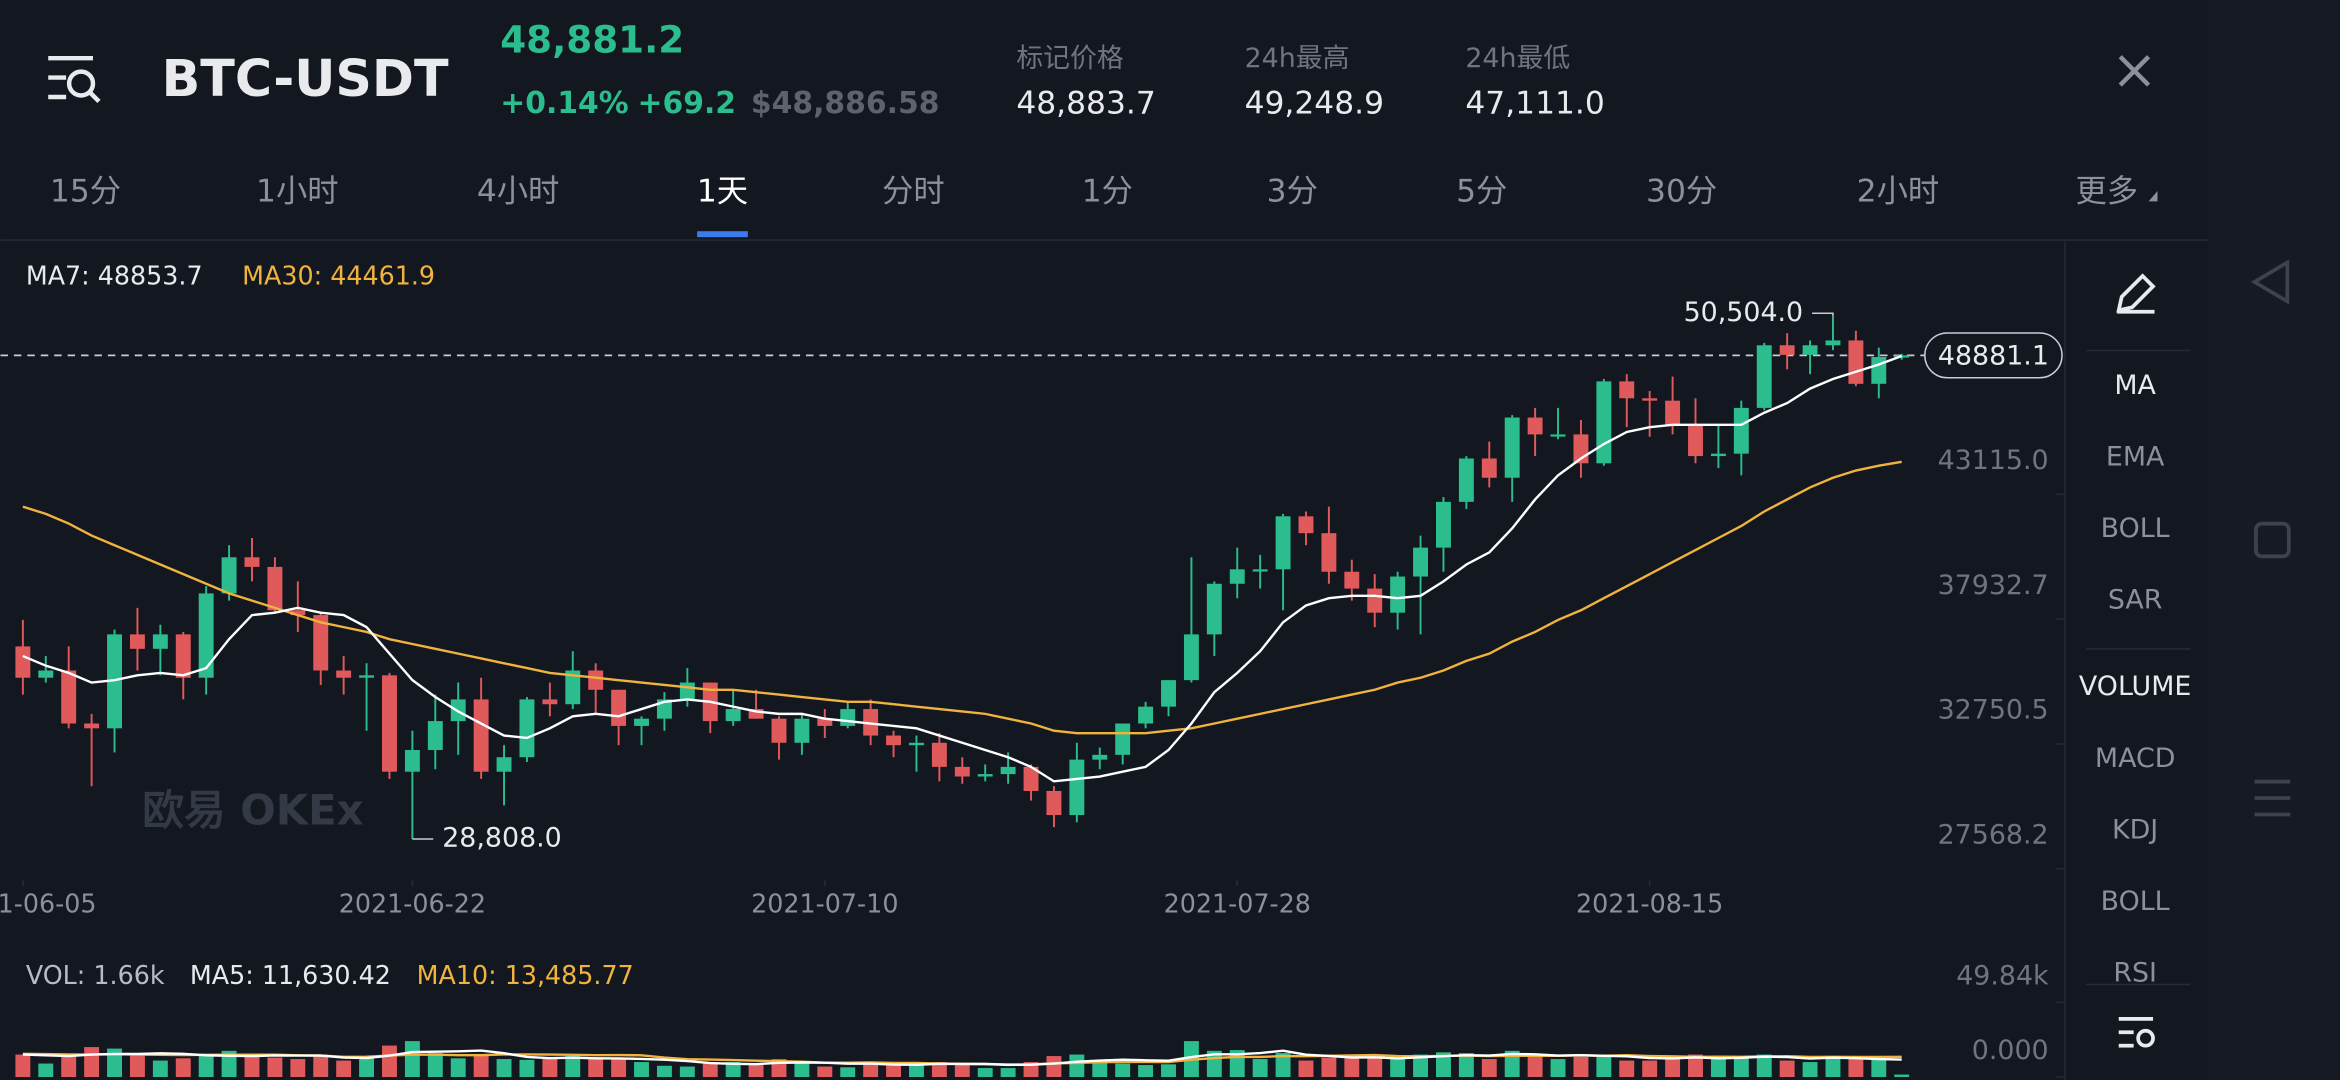 The width and height of the screenshot is (2340, 1080). What do you see at coordinates (48, 903) in the screenshot?
I see `x-tick-label: 2021-06-05` at bounding box center [48, 903].